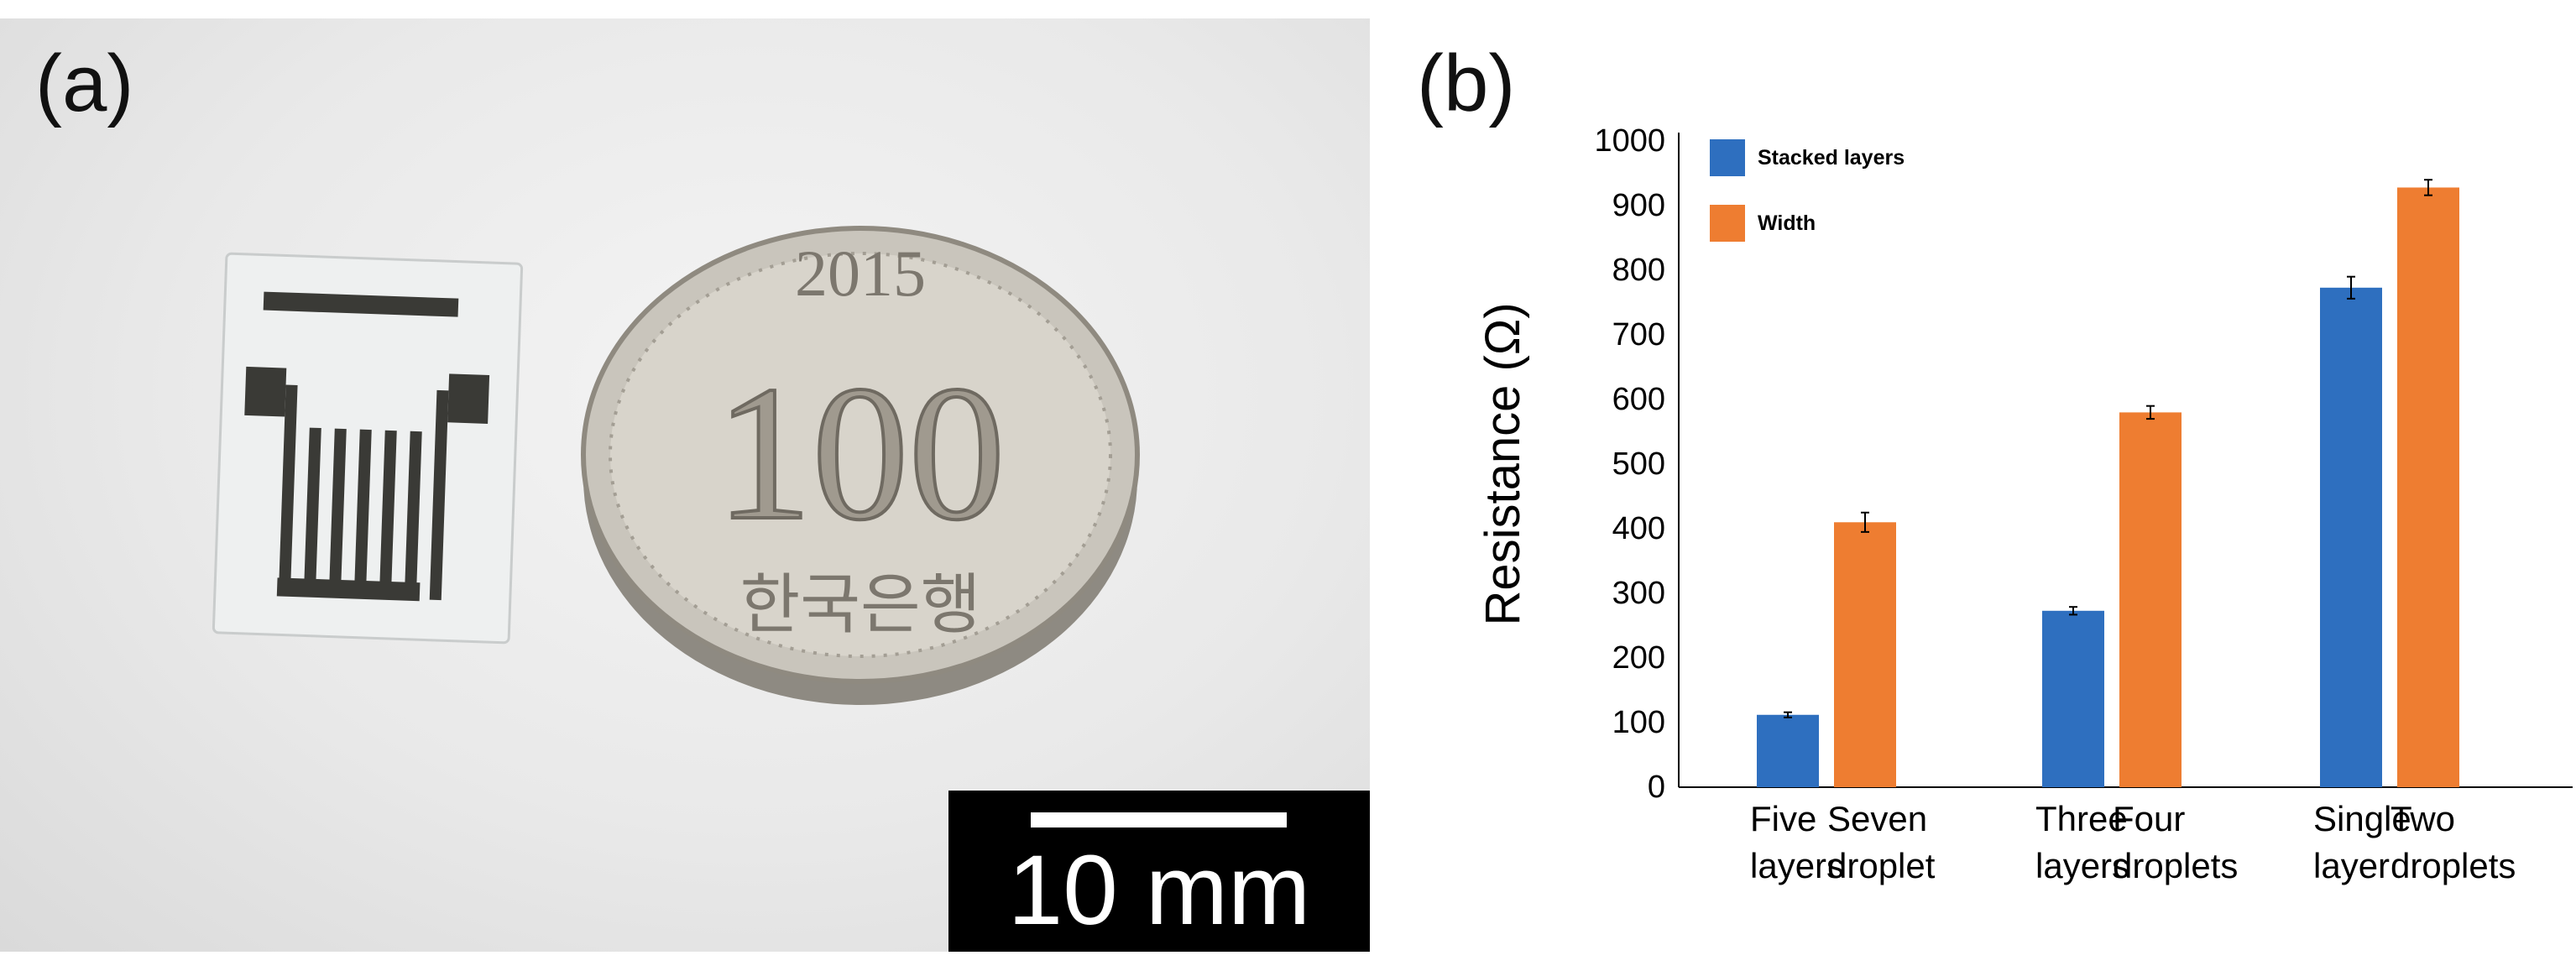 The image size is (2576, 971). Describe the element at coordinates (2081, 818) in the screenshot. I see `x-tick-label: Three` at that location.